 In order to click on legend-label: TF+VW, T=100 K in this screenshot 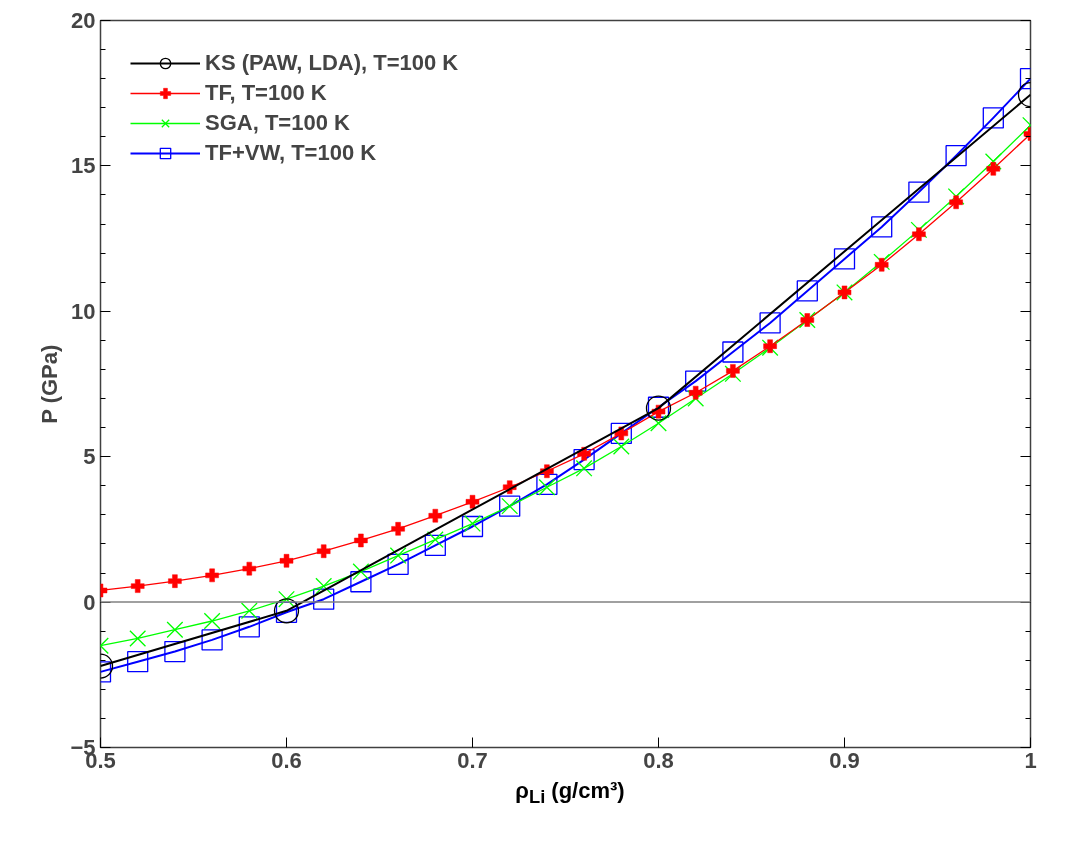, I will do `click(291, 153)`.